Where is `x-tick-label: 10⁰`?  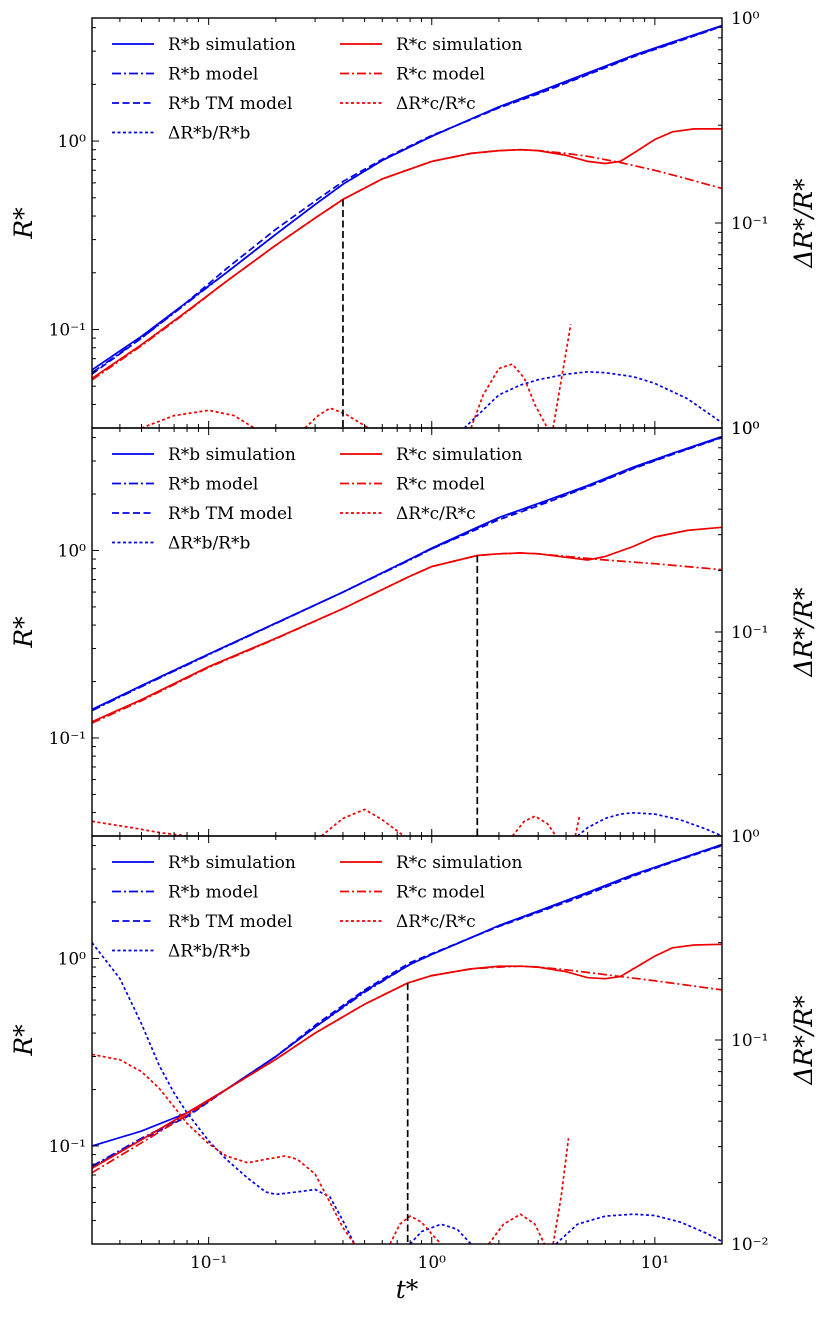 x-tick-label: 10⁰ is located at coordinates (432, 1263).